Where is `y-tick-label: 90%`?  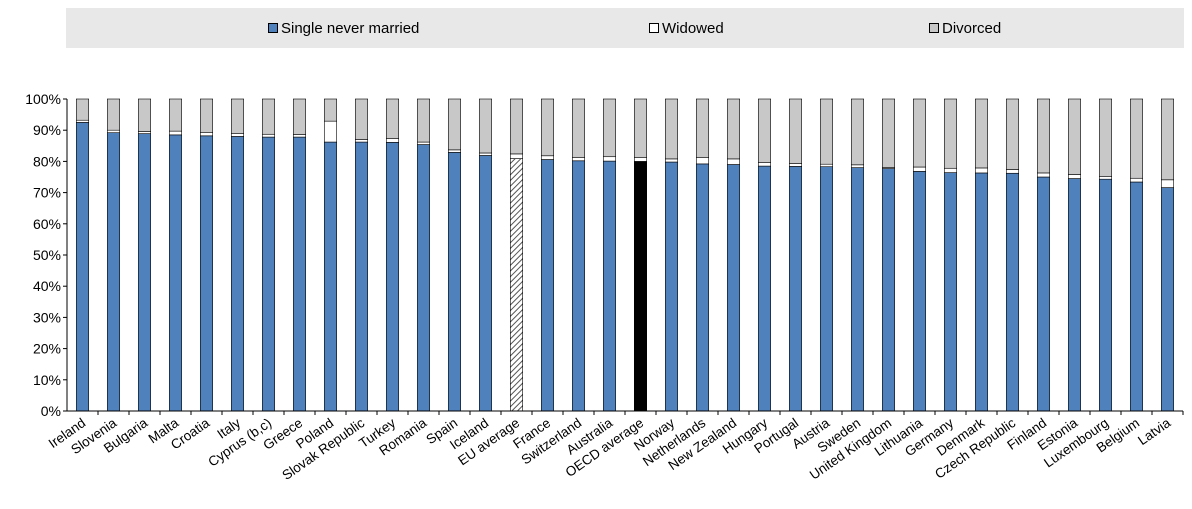
y-tick-label: 90% is located at coordinates (47, 130).